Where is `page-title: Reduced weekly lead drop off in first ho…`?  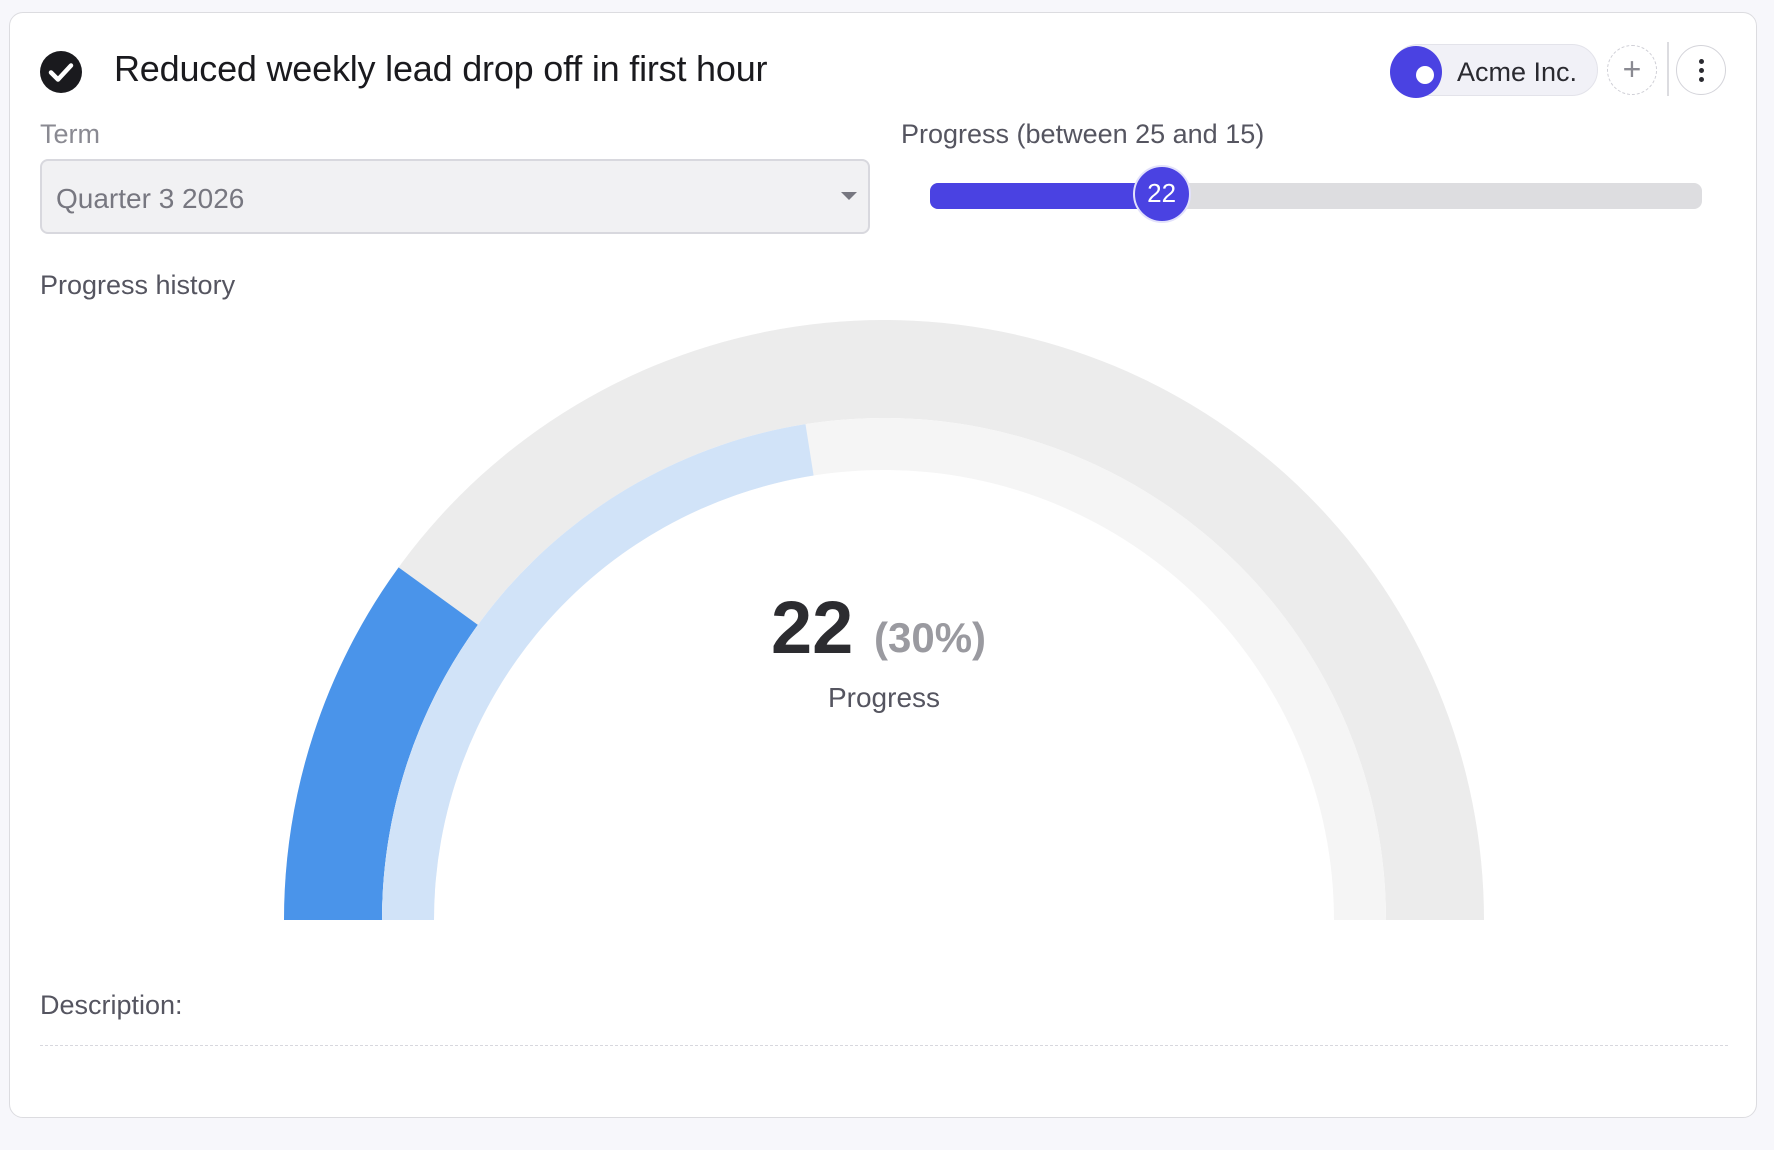
page-title: Reduced weekly lead drop off in first ho… is located at coordinates (441, 68).